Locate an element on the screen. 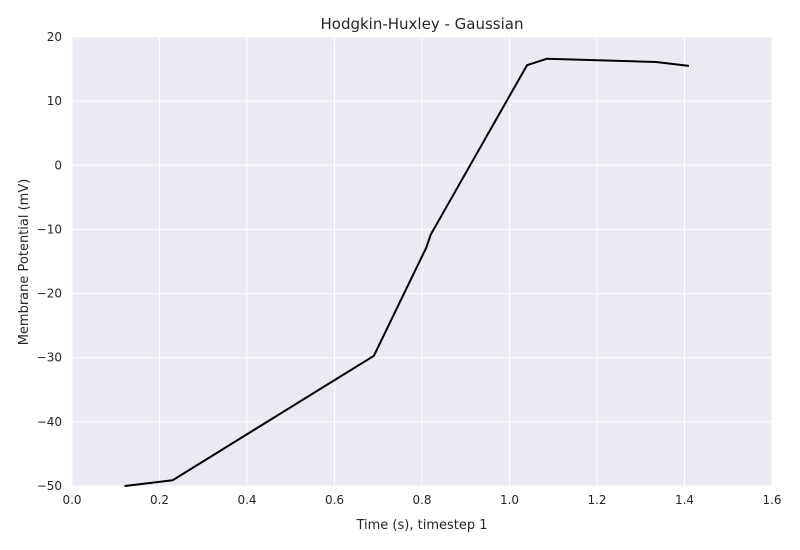 The width and height of the screenshot is (800, 550). y-tick-label: 0 is located at coordinates (58, 165).